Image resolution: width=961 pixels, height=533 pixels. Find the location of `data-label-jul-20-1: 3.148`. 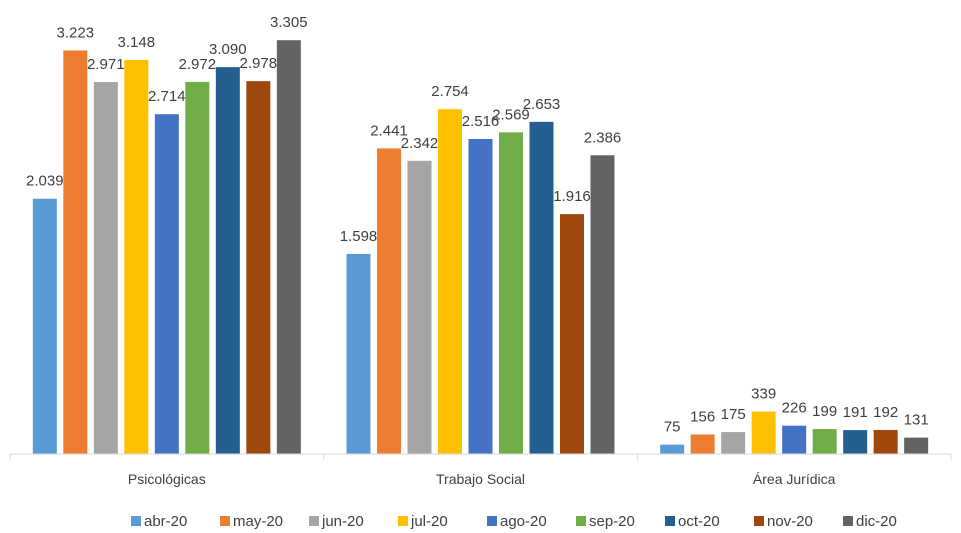

data-label-jul-20-1: 3.148 is located at coordinates (137, 42).